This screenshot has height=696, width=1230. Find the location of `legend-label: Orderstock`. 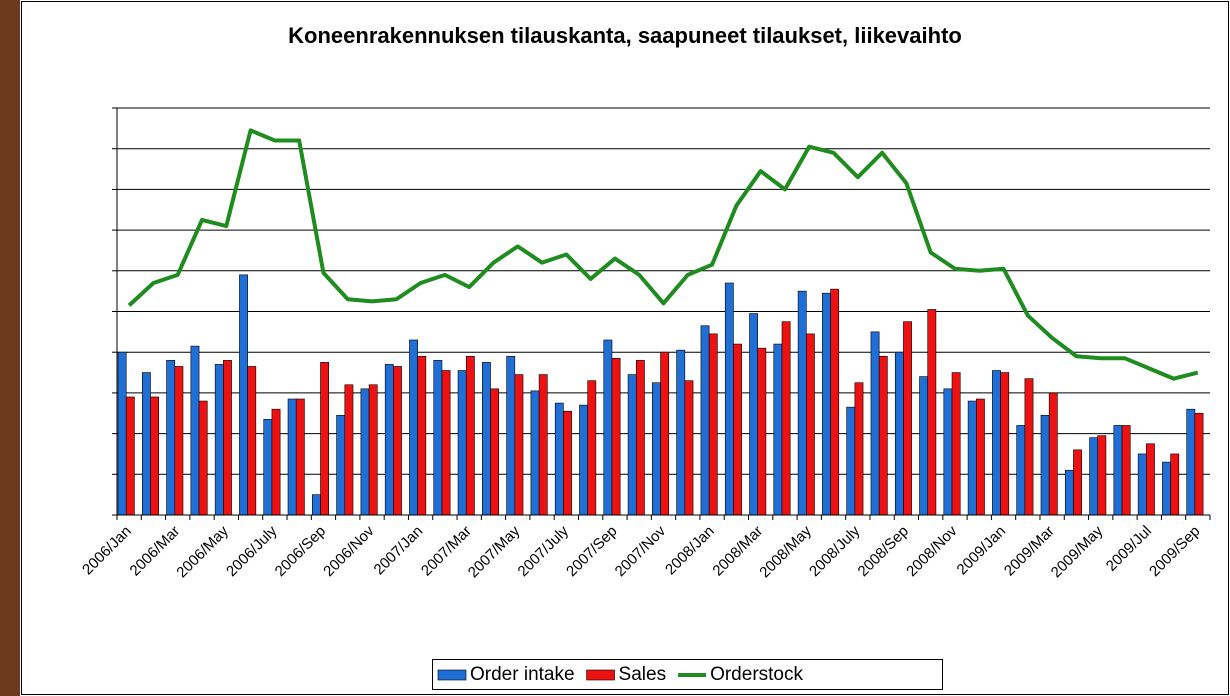

legend-label: Orderstock is located at coordinates (756, 674).